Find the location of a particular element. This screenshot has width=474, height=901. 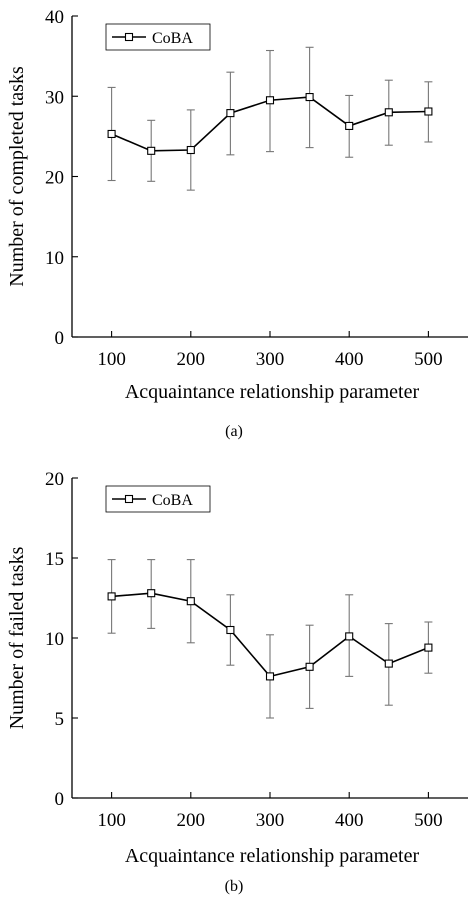

panel-caption: (a) is located at coordinates (234, 431).